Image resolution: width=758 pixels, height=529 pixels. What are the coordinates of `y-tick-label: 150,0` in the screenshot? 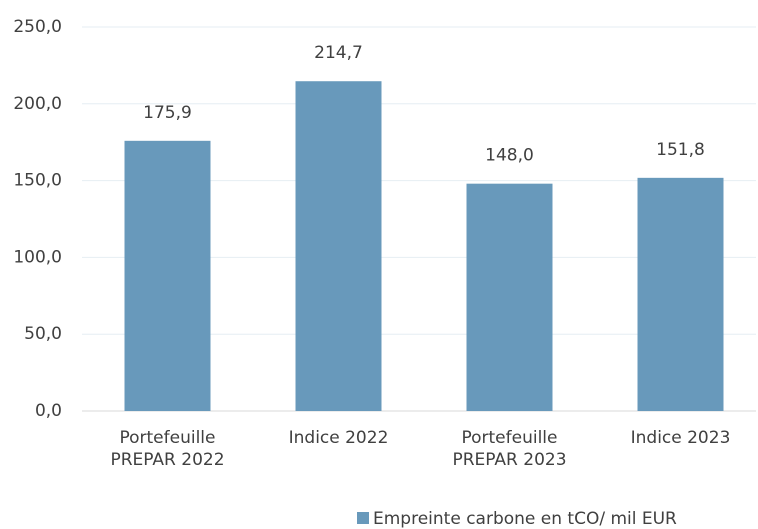 It's located at (37, 181).